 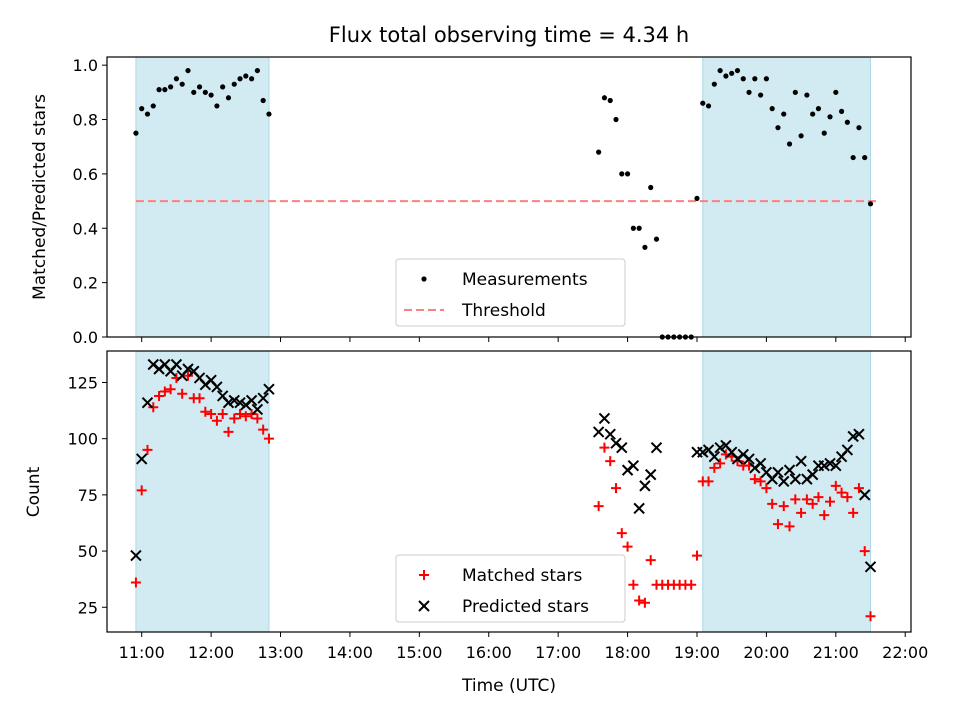 What do you see at coordinates (766, 652) in the screenshot?
I see `x-tick-label-9: 20:00` at bounding box center [766, 652].